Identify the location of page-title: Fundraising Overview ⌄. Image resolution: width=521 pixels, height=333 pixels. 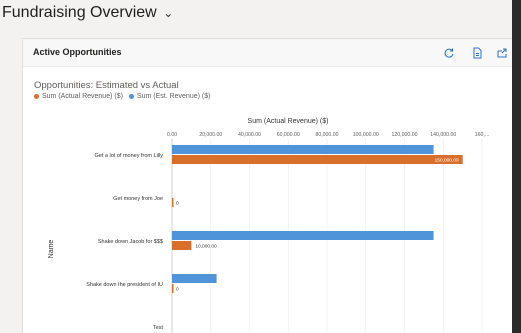
(87, 13).